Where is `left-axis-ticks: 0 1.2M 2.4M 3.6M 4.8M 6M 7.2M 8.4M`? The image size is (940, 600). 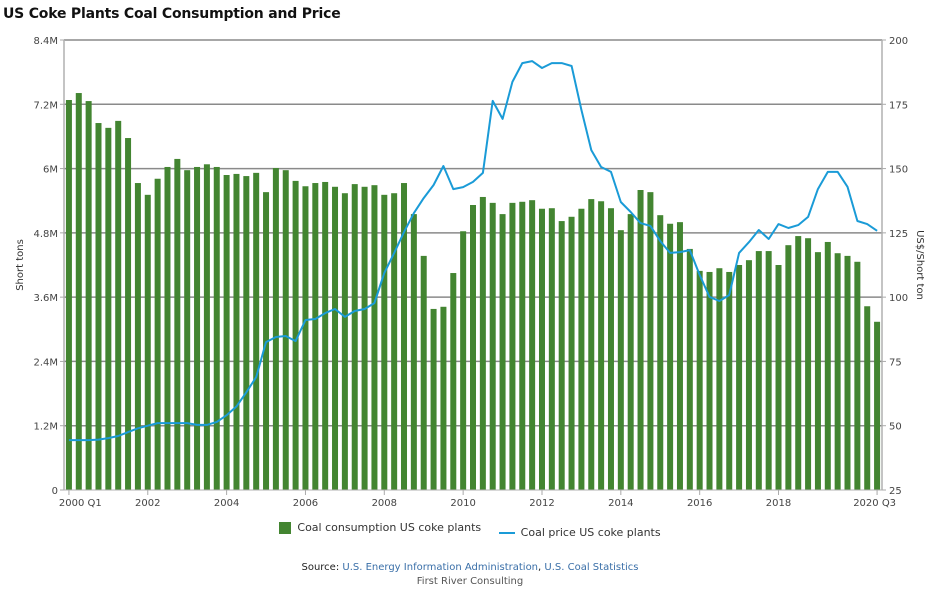
left-axis-ticks: 0 1.2M 2.4M 3.6M 4.8M 6M 7.2M 8.4M is located at coordinates (48, 266).